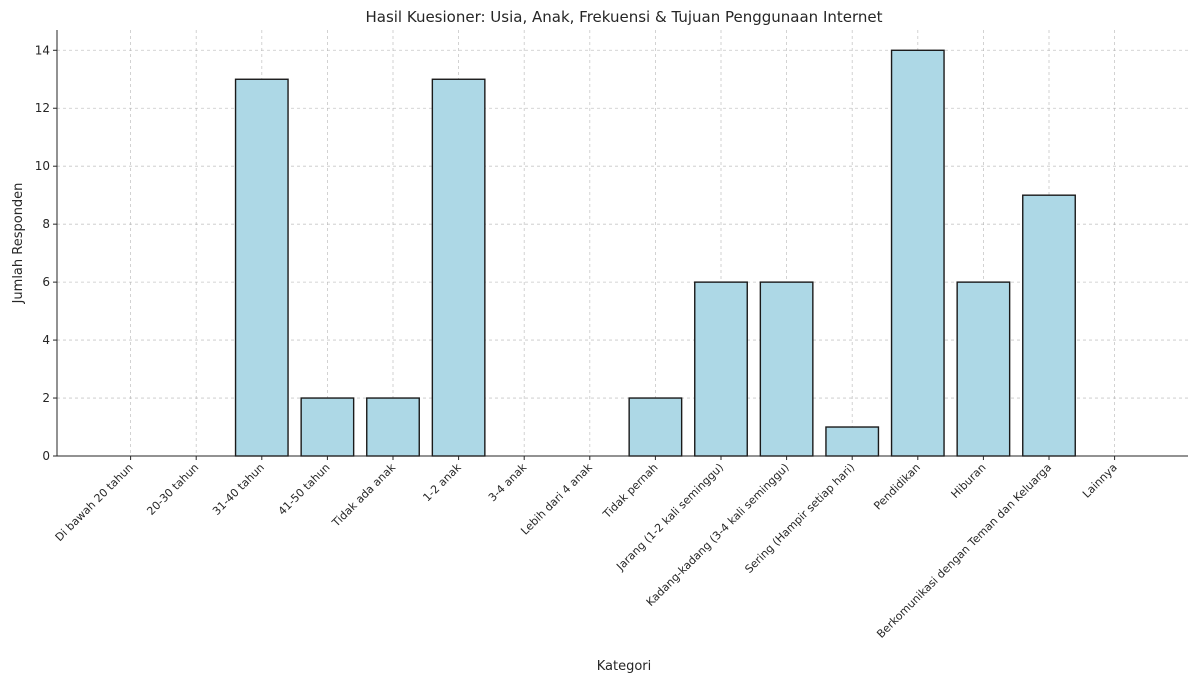 The height and width of the screenshot is (677, 1190). I want to click on x-tick-label: Di bawah 20 tahun, so click(94, 502).